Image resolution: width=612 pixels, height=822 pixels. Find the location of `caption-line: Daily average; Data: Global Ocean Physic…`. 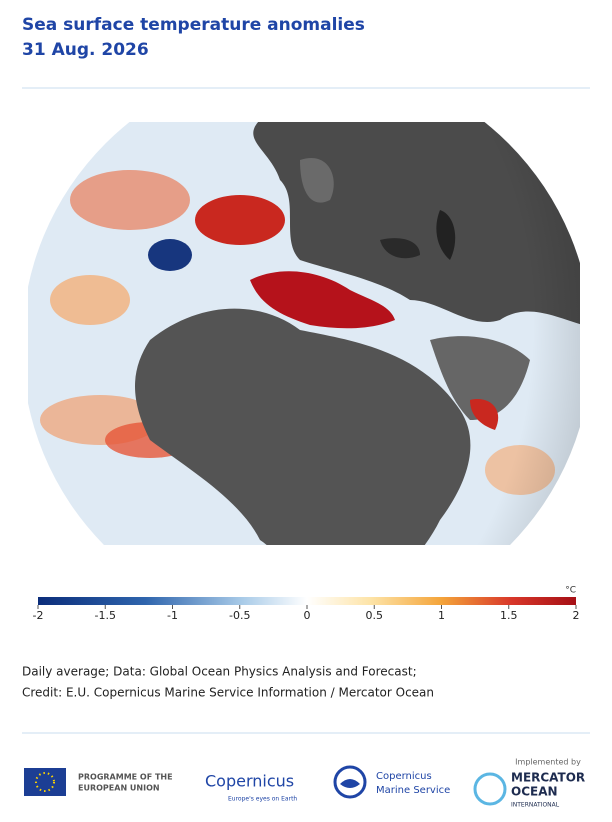

caption-line: Daily average; Data: Global Ocean Physic… is located at coordinates (219, 672).